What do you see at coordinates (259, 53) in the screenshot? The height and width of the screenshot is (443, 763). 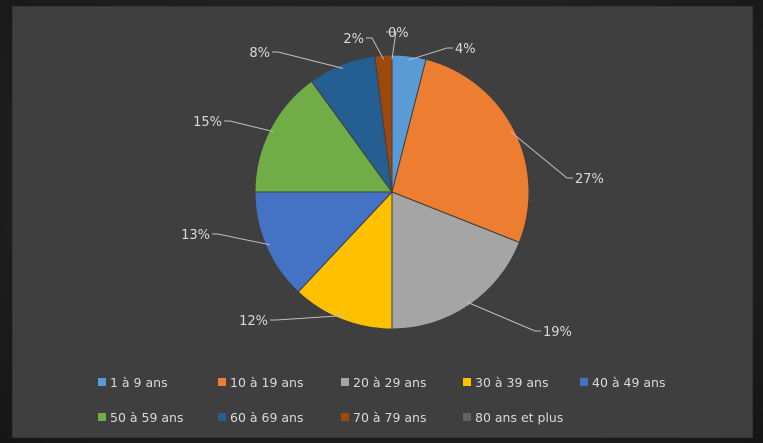 I see `percent-label-60-a-69-ans: 8%` at bounding box center [259, 53].